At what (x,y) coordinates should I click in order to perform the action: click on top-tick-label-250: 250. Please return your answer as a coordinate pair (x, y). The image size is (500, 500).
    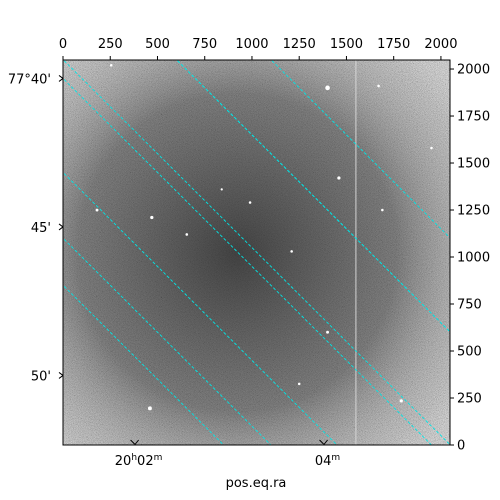
    Looking at the image, I should click on (110, 44).